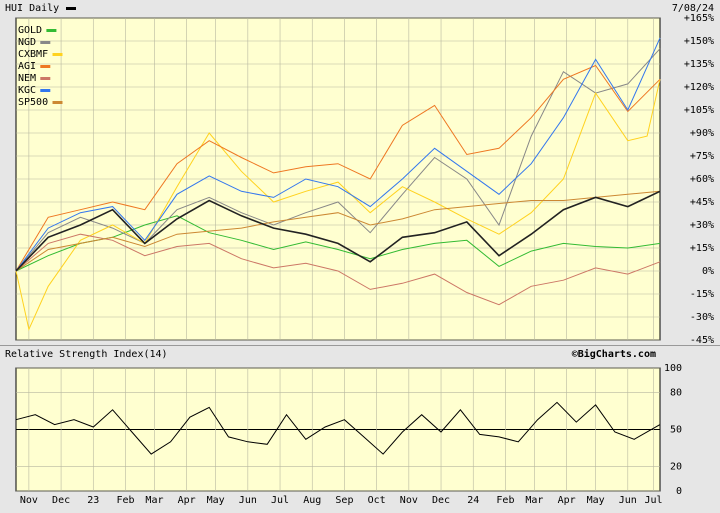  I want to click on watermark: ©BigCharts.com, so click(614, 354).